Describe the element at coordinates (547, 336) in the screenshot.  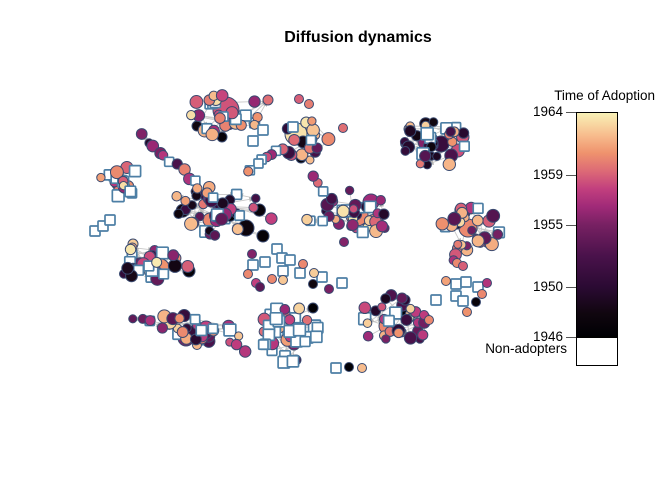
I see `colorbar-tick-label: 1946` at that location.